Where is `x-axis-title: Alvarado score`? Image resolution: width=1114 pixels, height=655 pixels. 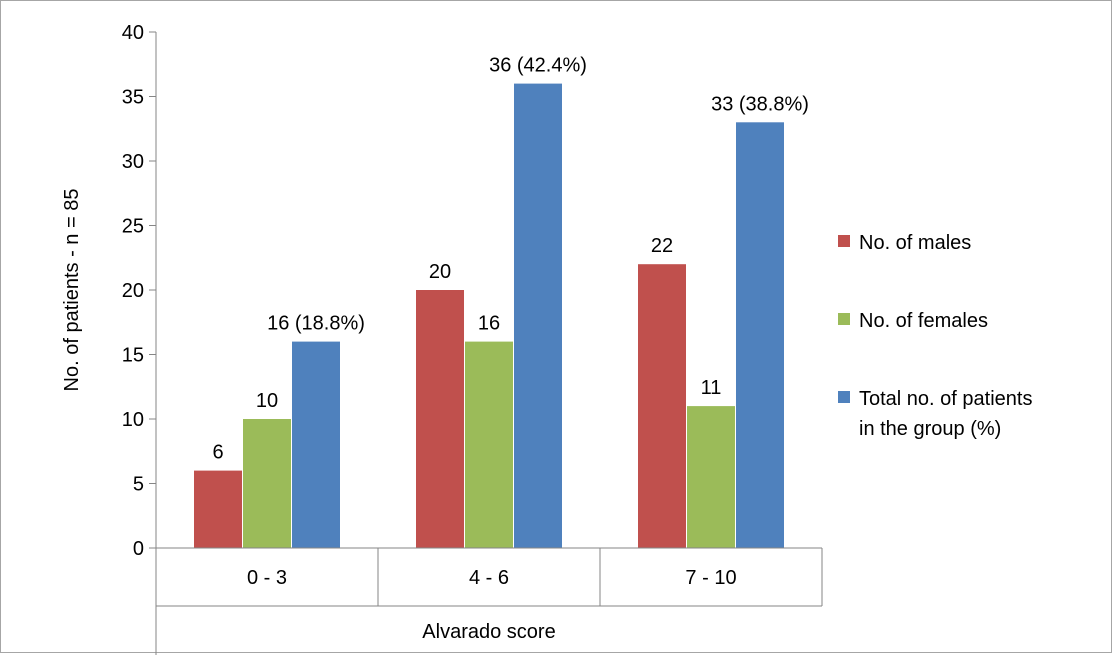
x-axis-title: Alvarado score is located at coordinates (488, 632).